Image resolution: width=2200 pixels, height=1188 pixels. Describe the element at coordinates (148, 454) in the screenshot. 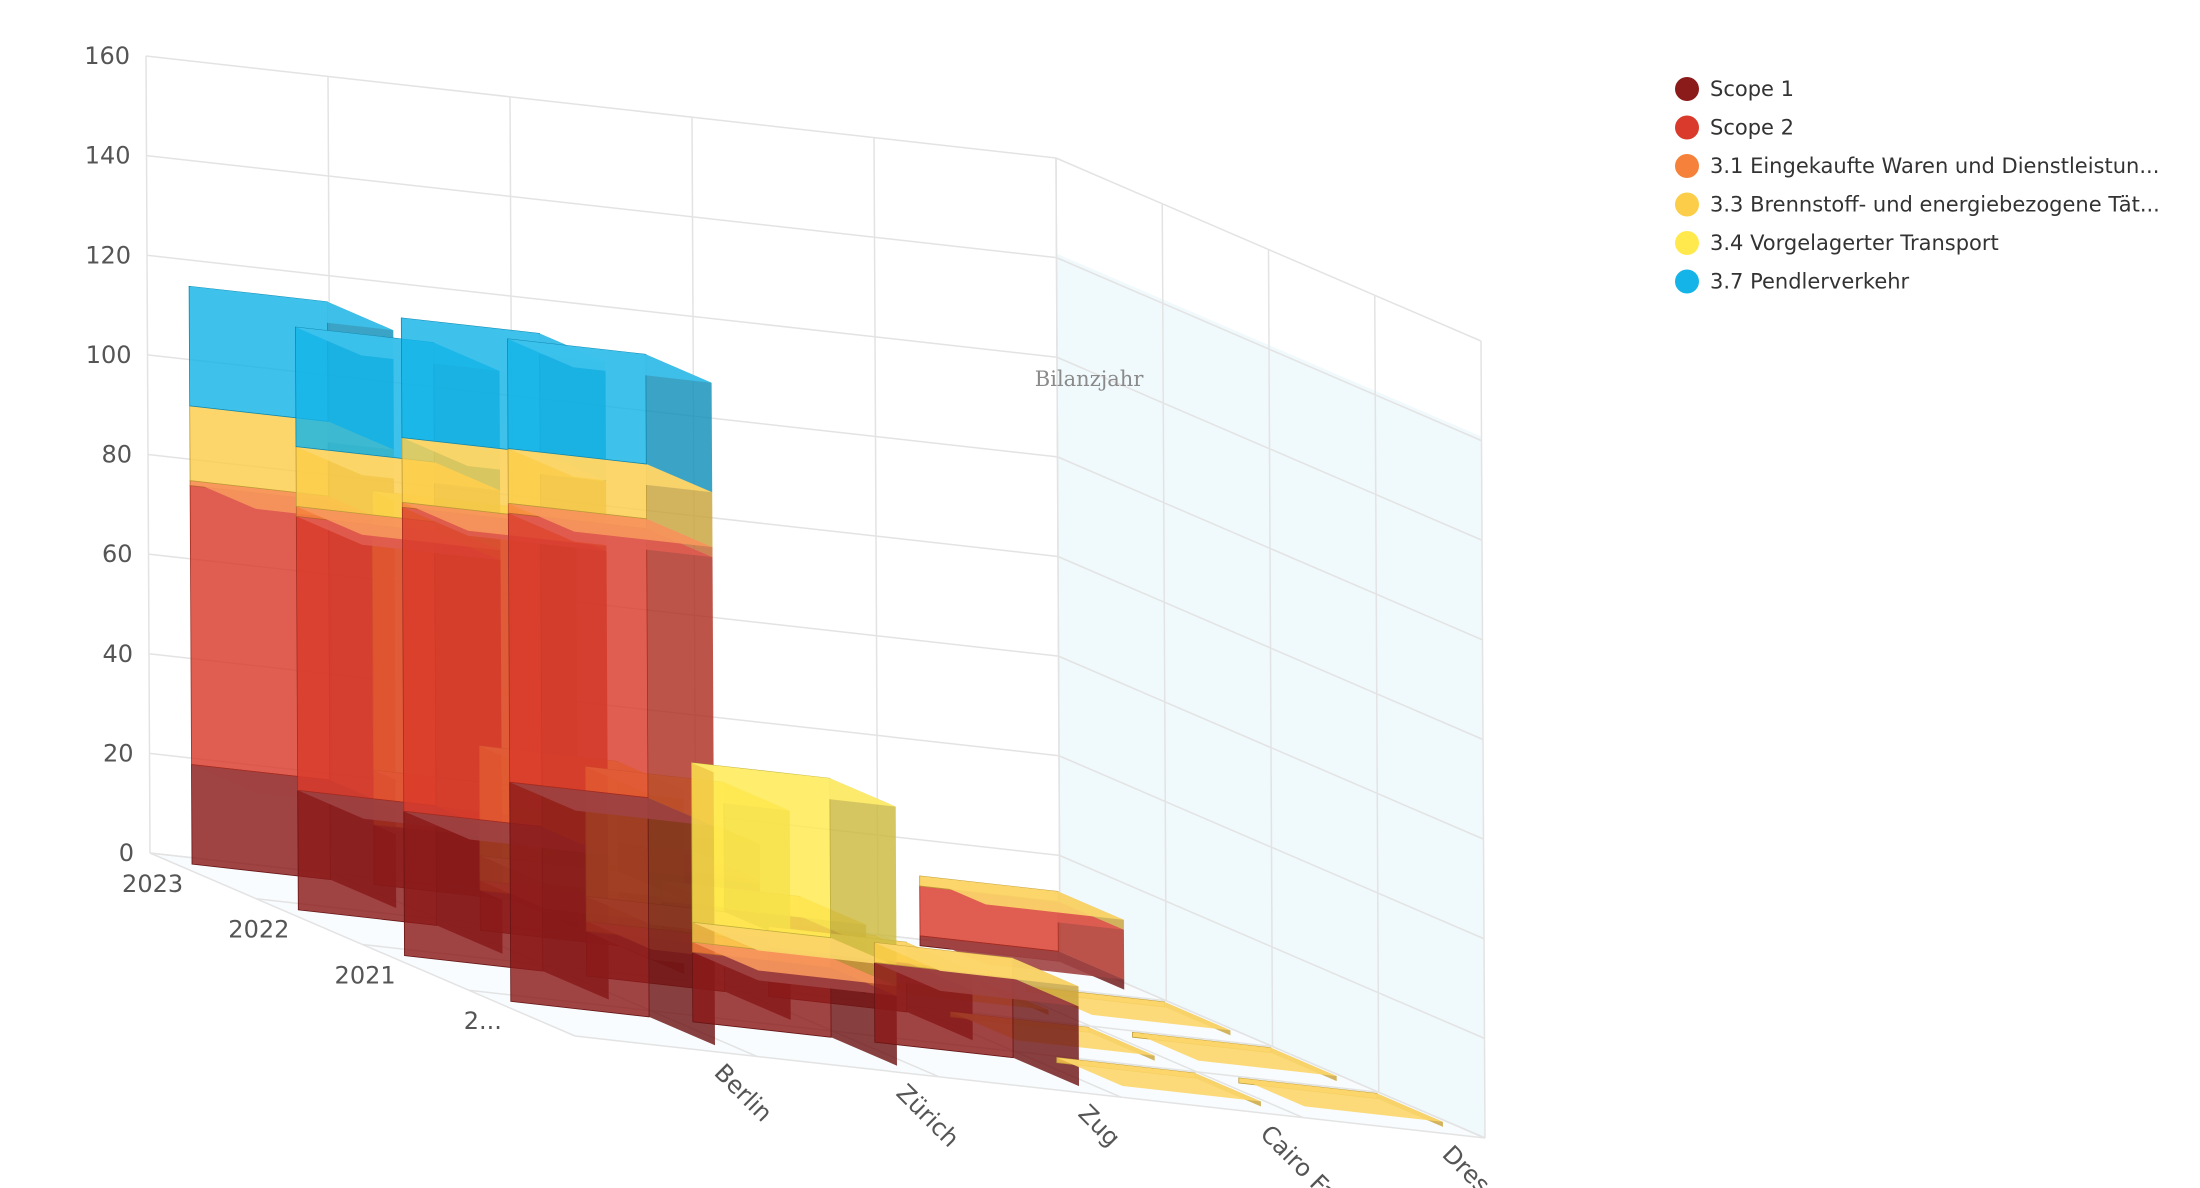

I see `gridline-vertical-back` at that location.